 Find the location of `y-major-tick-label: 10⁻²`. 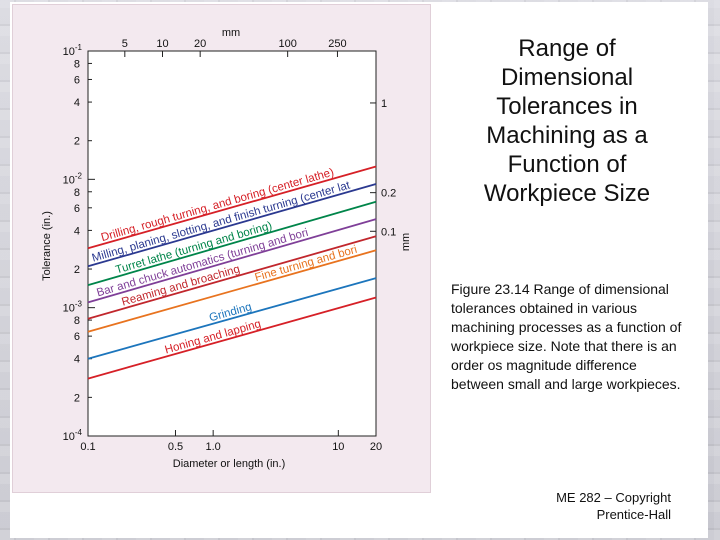

y-major-tick-label: 10⁻² is located at coordinates (73, 178).